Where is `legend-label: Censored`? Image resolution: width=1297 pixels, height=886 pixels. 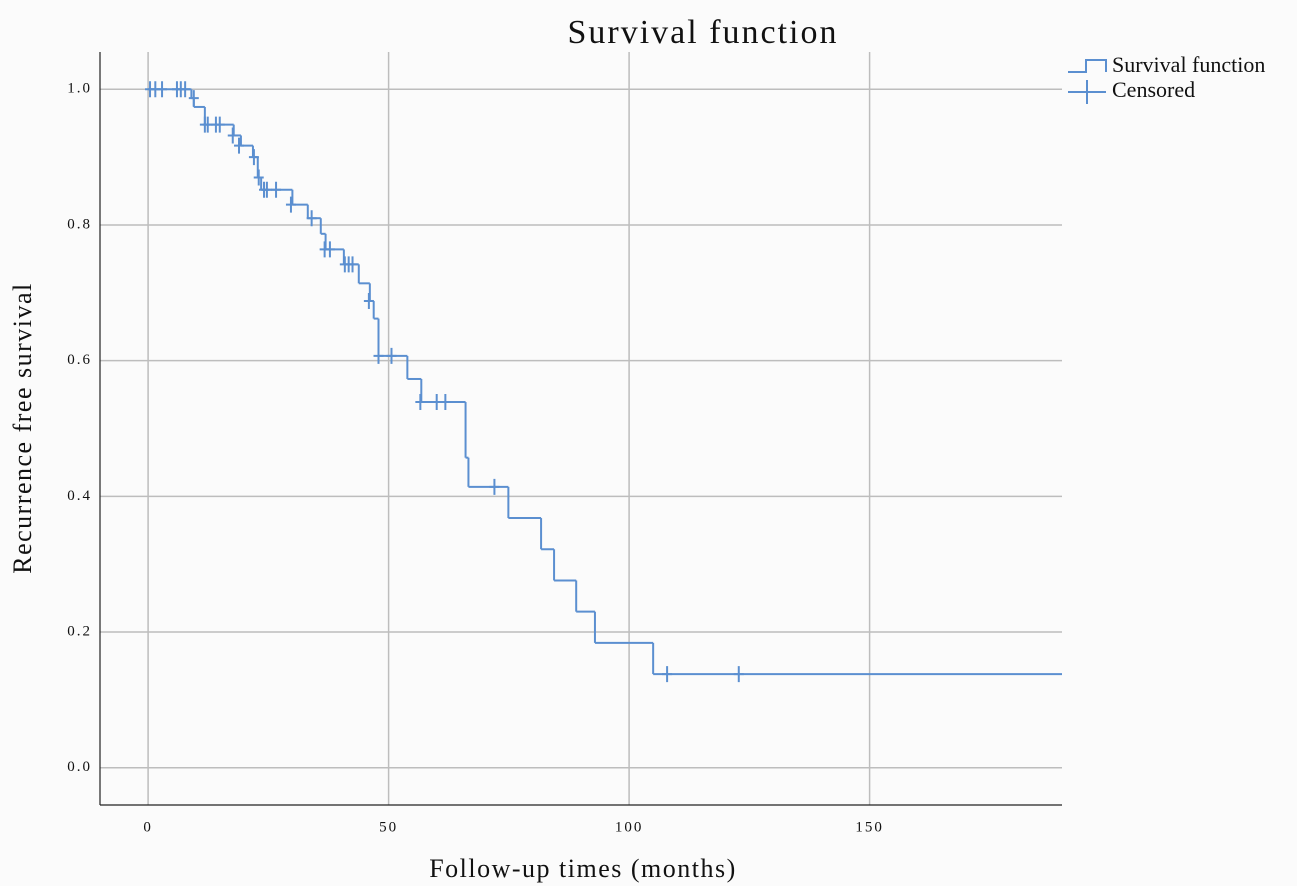 legend-label: Censored is located at coordinates (1153, 89).